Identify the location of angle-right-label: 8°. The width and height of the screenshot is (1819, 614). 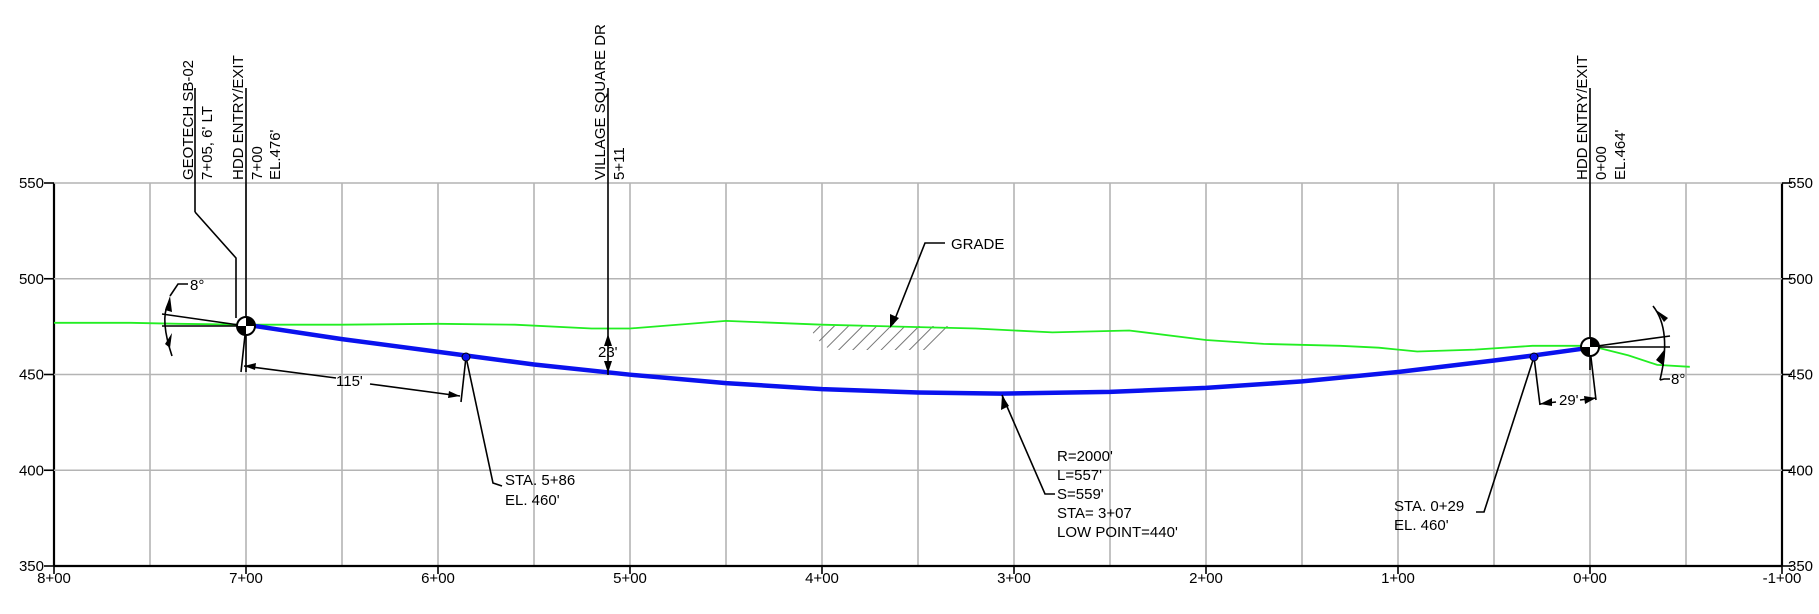
(1678, 379).